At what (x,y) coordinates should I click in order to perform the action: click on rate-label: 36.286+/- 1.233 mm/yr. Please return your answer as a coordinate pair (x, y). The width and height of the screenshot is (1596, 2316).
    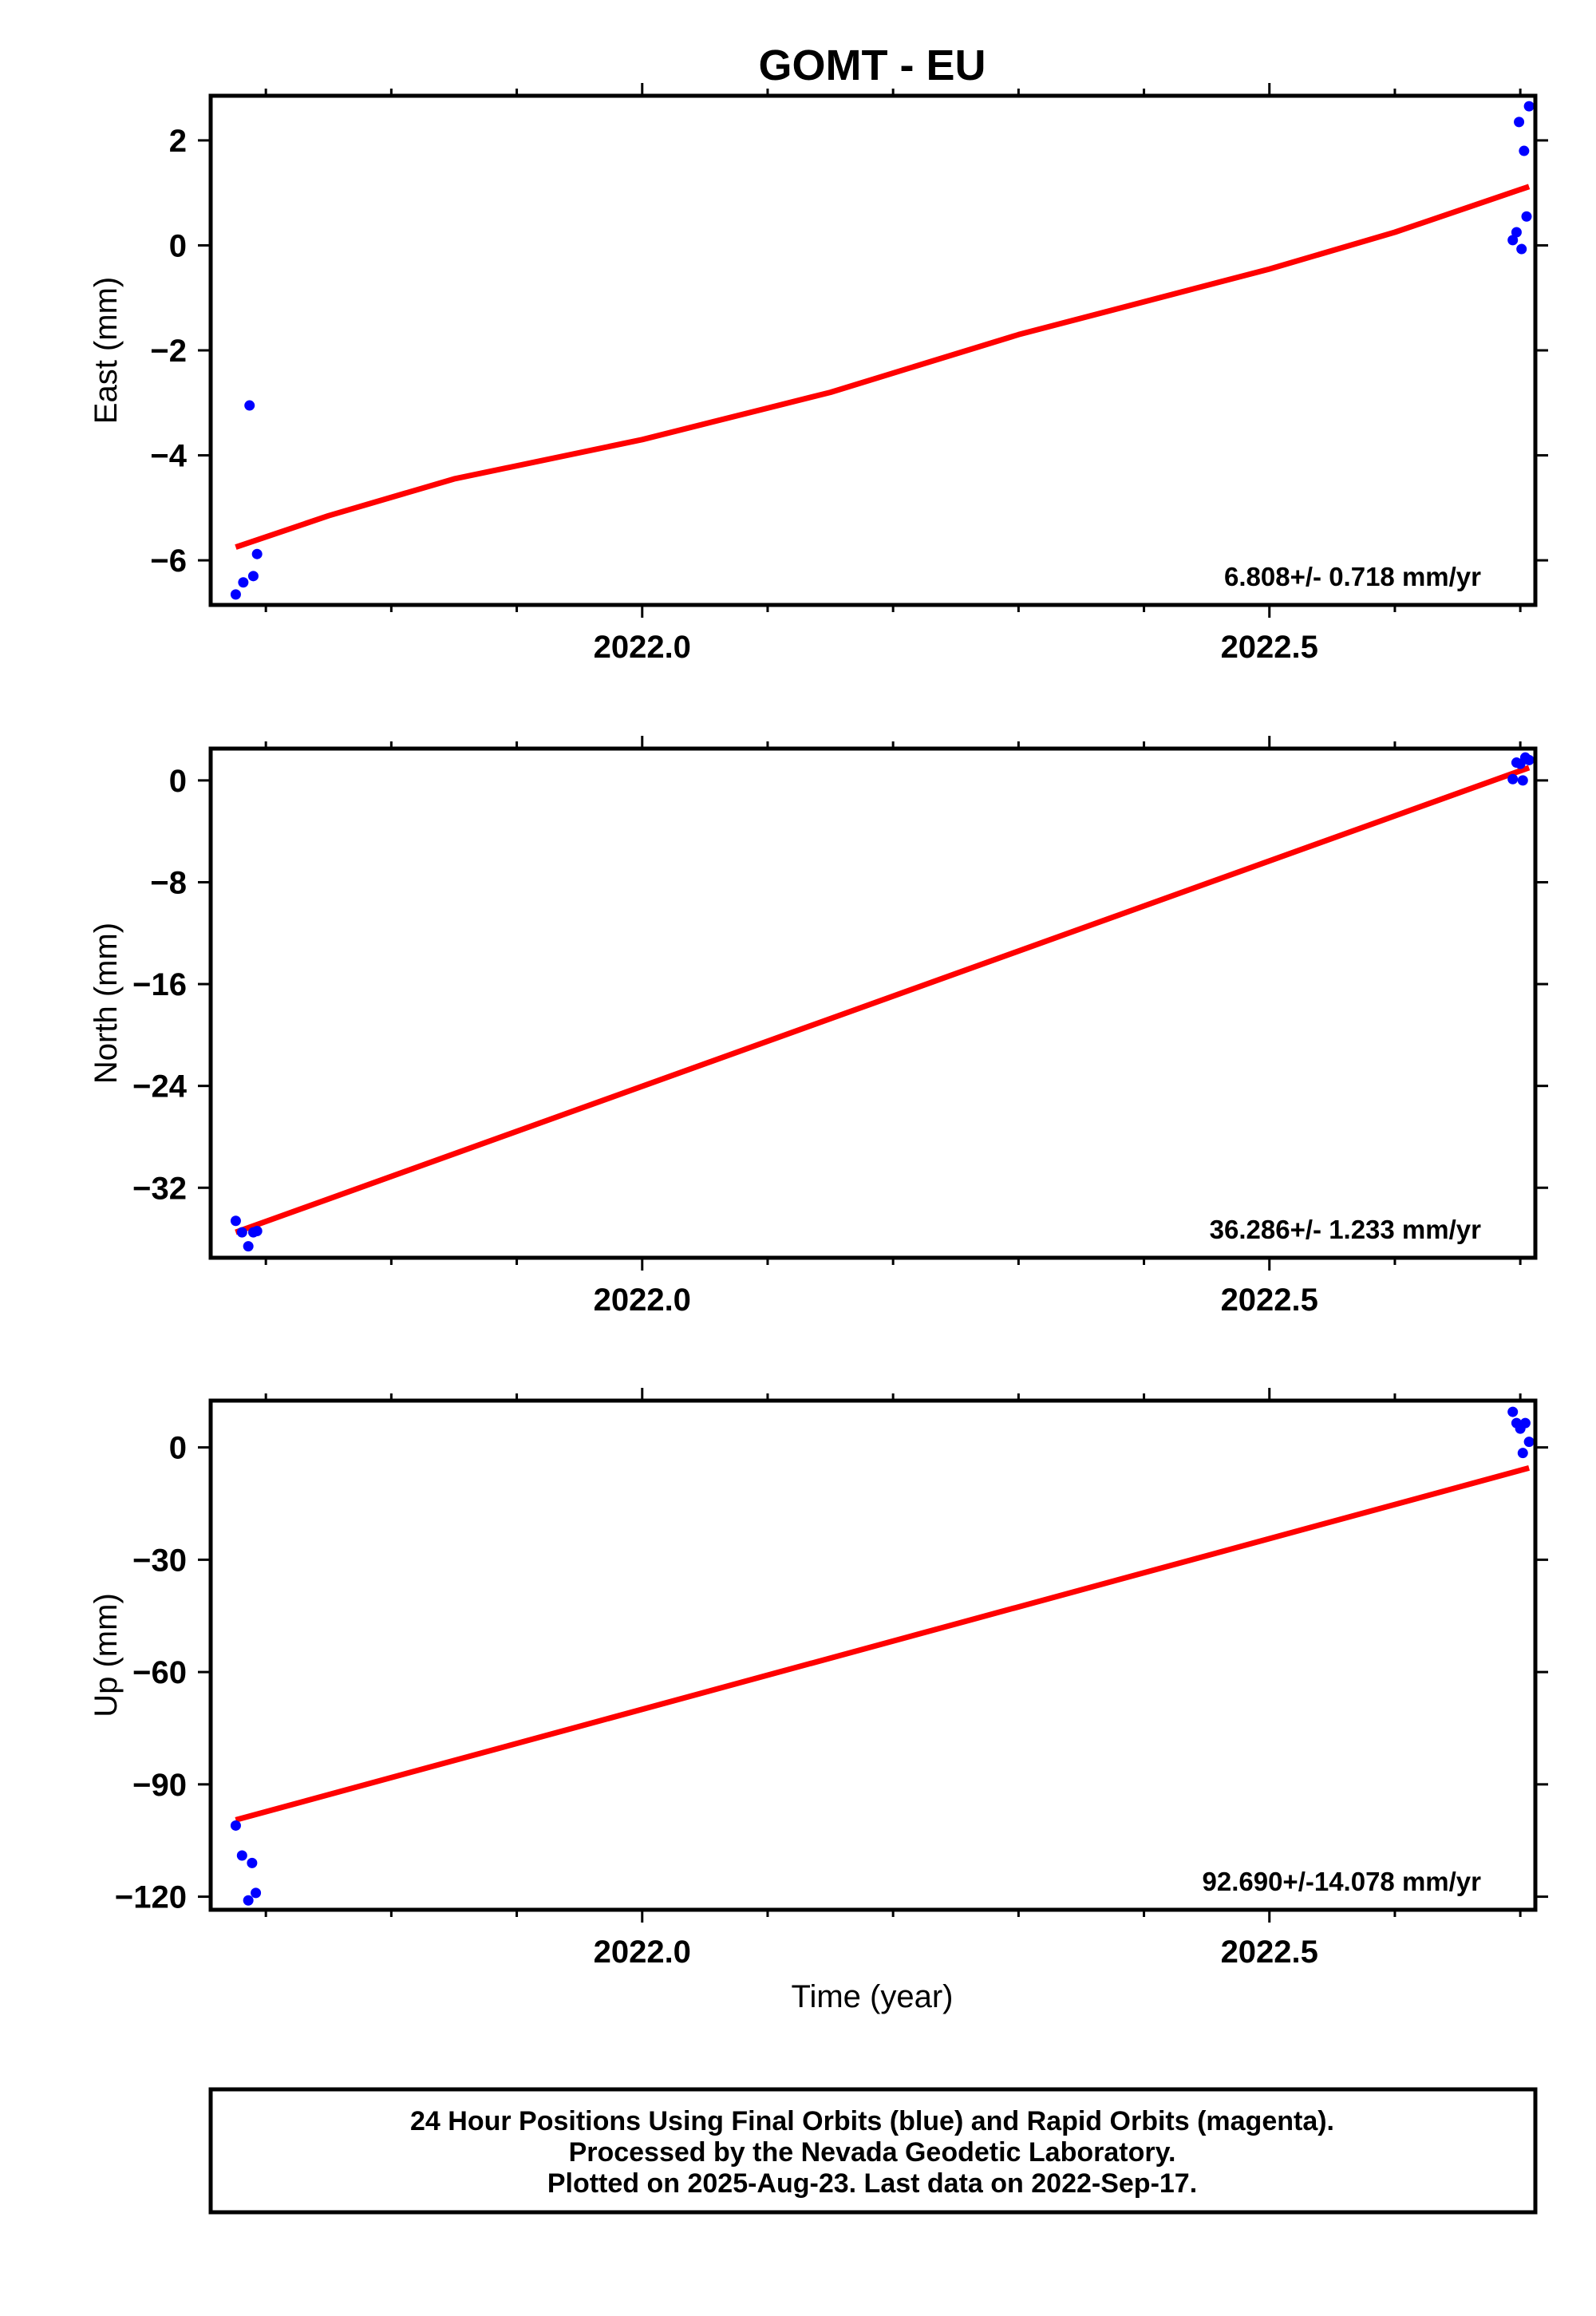
    Looking at the image, I should click on (1345, 1229).